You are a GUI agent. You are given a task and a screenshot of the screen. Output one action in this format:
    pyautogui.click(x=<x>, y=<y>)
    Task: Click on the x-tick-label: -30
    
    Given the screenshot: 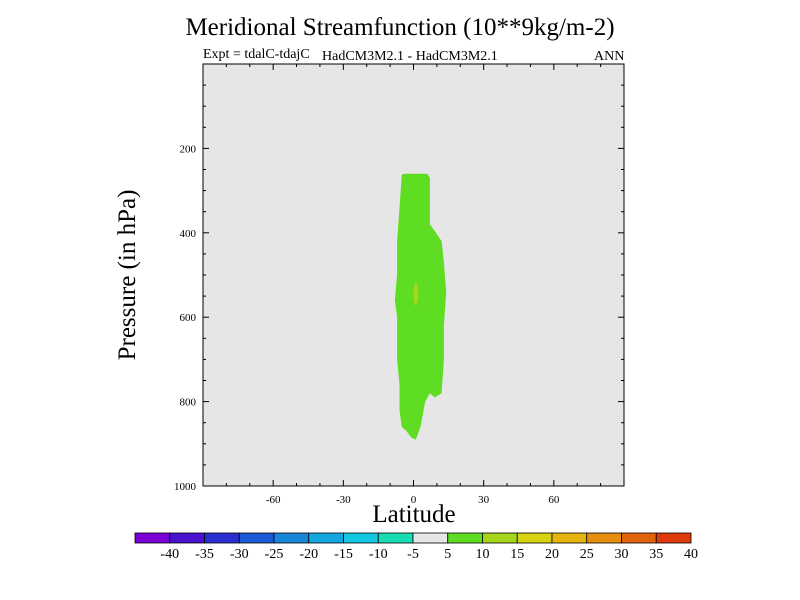 What is the action you would take?
    pyautogui.click(x=343, y=500)
    